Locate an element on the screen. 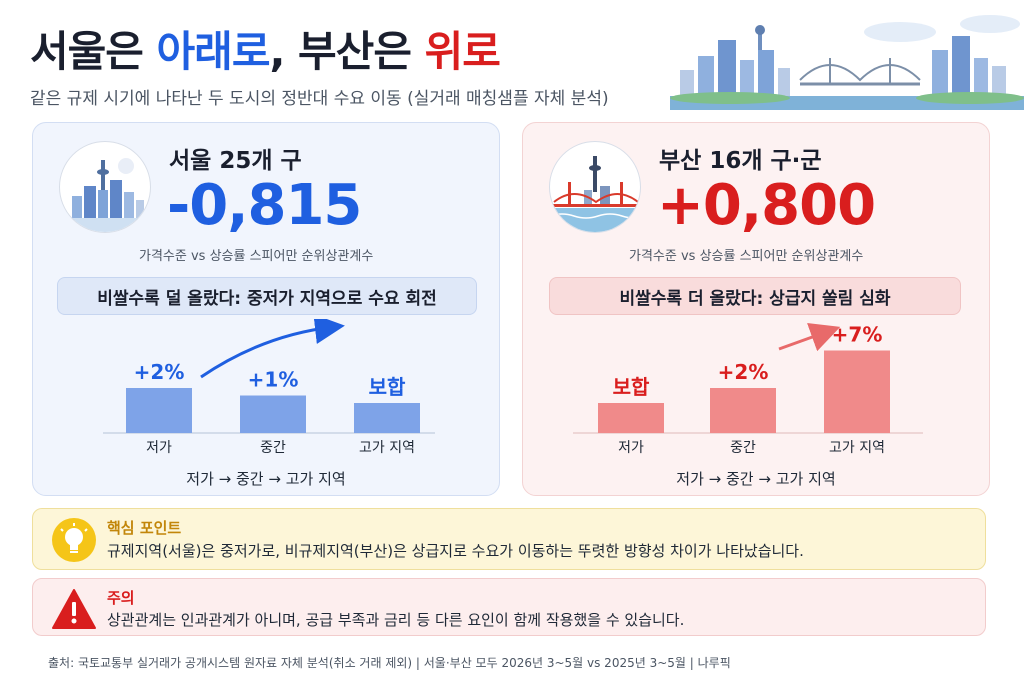 This screenshot has height=683, width=1024. busan-category-label-3: 고가 지역 is located at coordinates (857, 448).